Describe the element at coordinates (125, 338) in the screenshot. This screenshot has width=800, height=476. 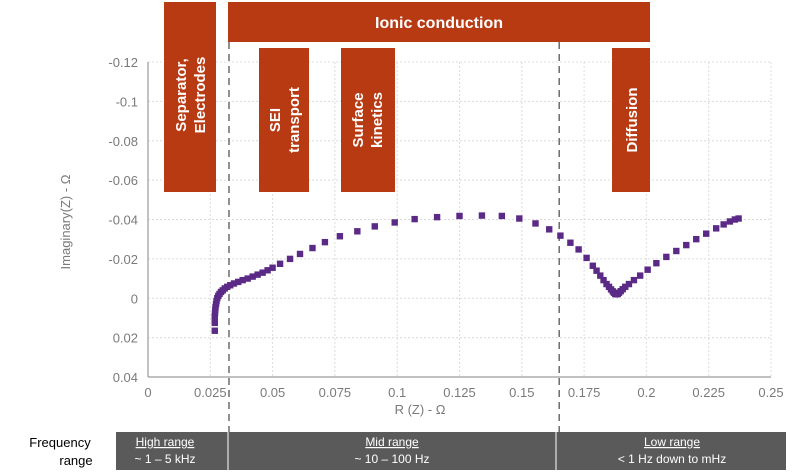
I see `y-tick-label: 0.02` at that location.